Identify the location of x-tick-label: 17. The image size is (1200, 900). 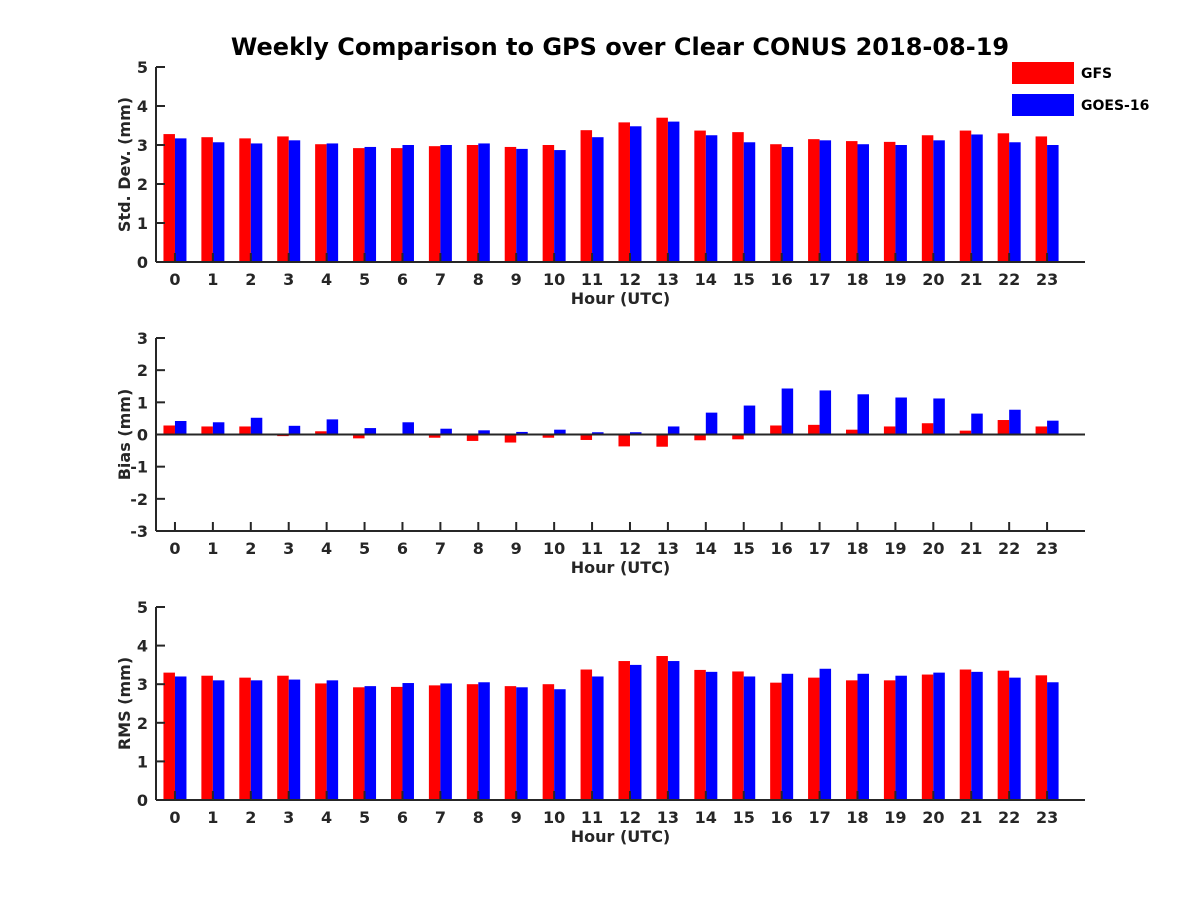
(819, 548).